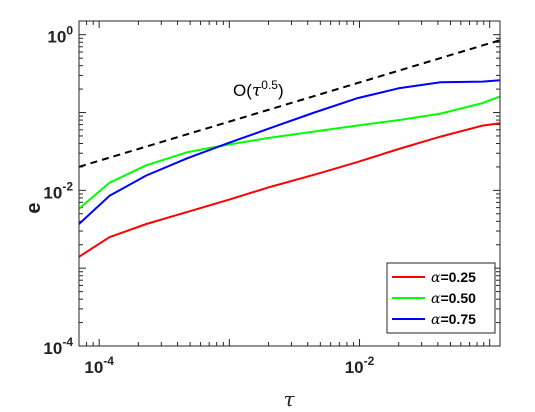 The image size is (535, 412). What do you see at coordinates (242, 90) in the screenshot?
I see `annotation-prefix: O(` at bounding box center [242, 90].